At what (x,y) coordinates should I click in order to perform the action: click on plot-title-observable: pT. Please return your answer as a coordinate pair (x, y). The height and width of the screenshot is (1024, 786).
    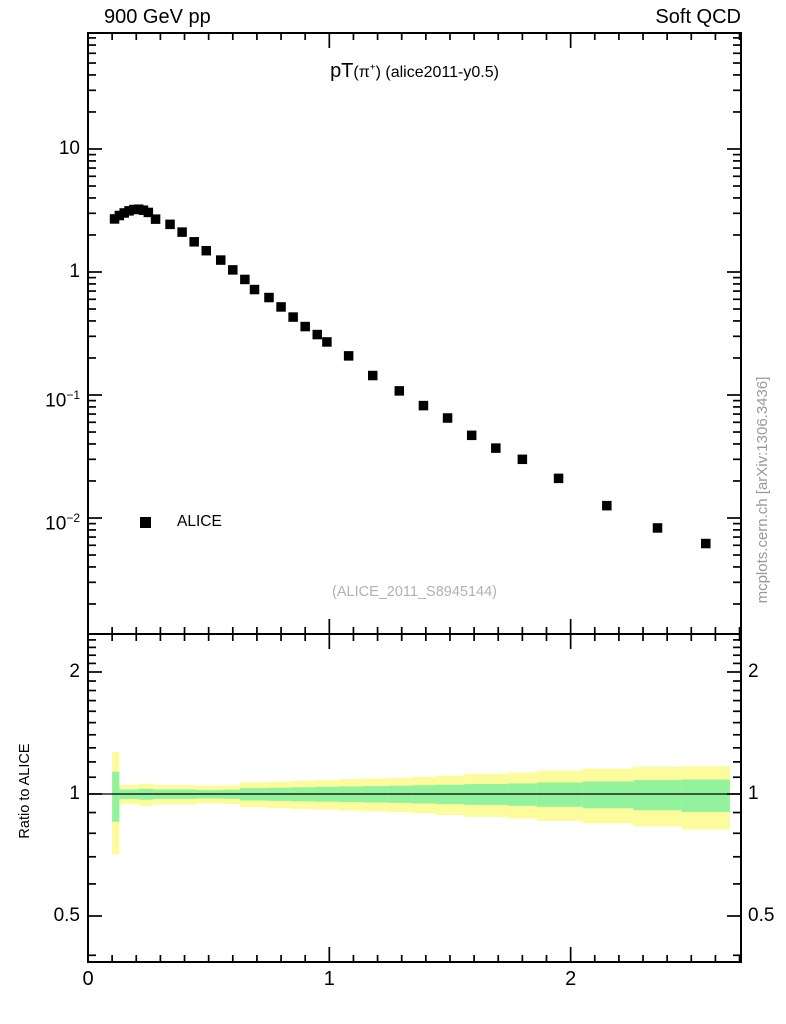
    Looking at the image, I should click on (342, 71).